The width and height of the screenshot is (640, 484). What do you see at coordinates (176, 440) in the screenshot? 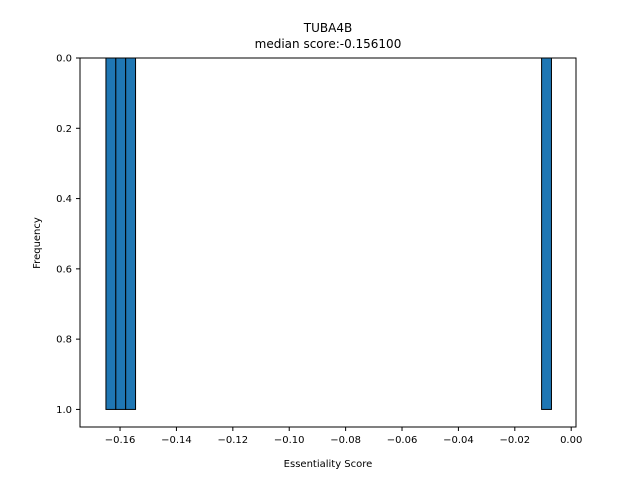
I see `x-tick-label-1: −0.14` at bounding box center [176, 440].